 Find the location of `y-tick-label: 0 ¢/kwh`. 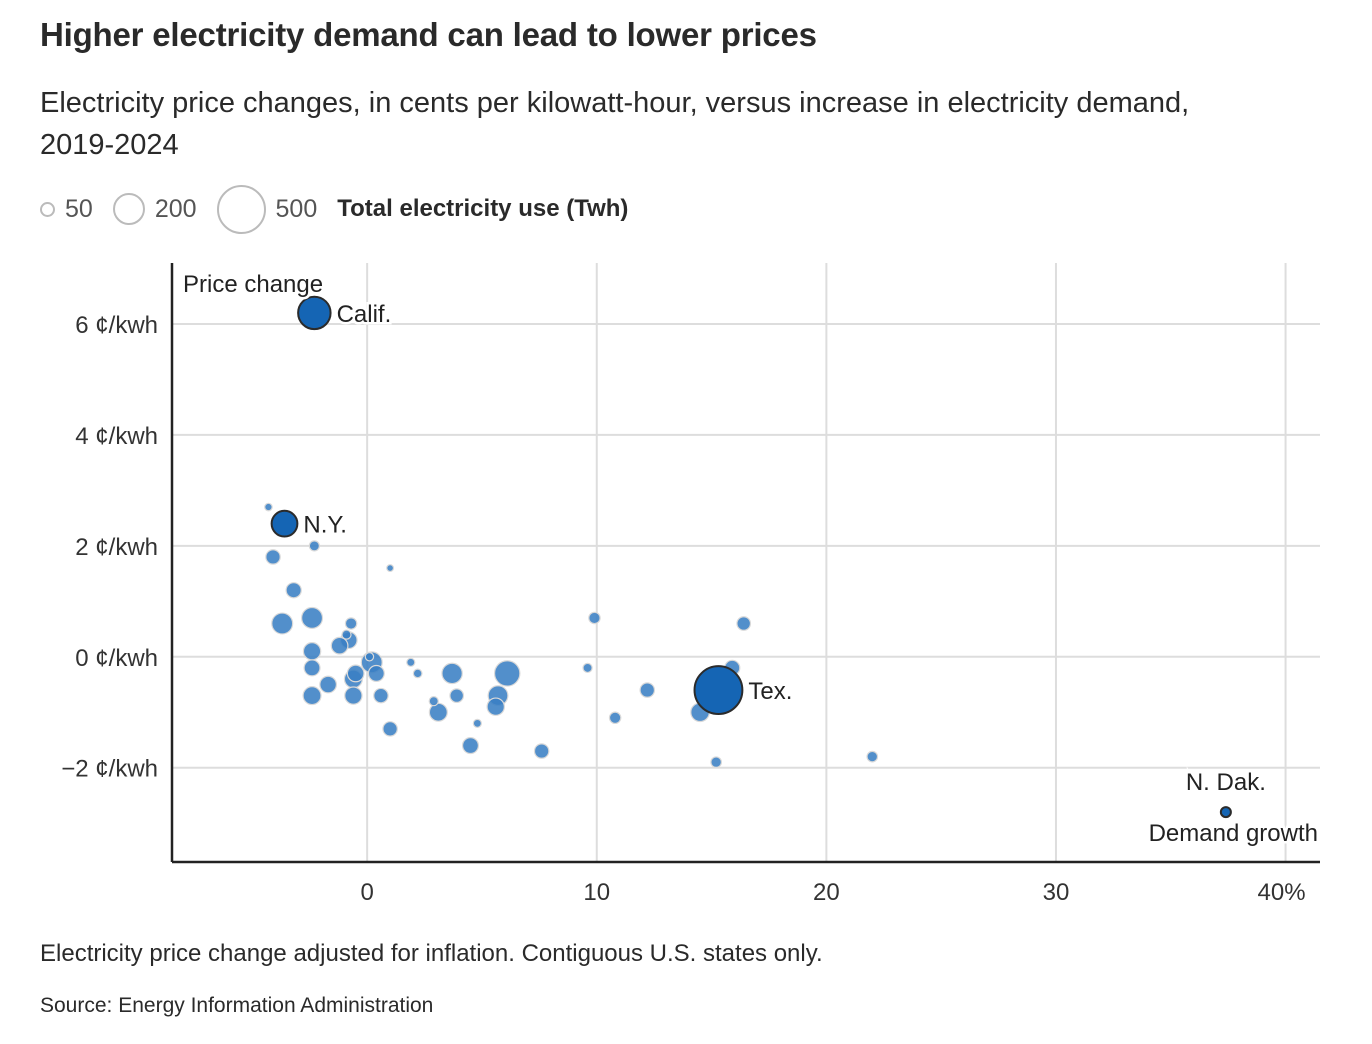

y-tick-label: 0 ¢/kwh is located at coordinates (116, 658).